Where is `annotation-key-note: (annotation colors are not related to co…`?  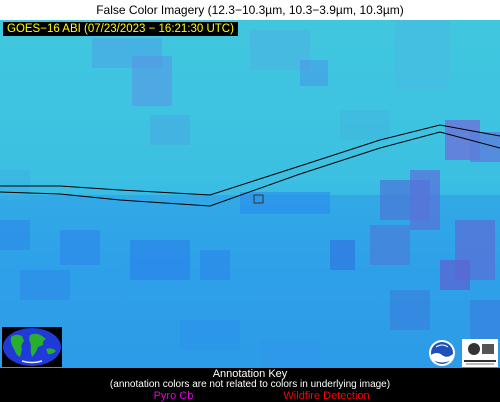 annotation-key-note: (annotation colors are not related to co… is located at coordinates (250, 384).